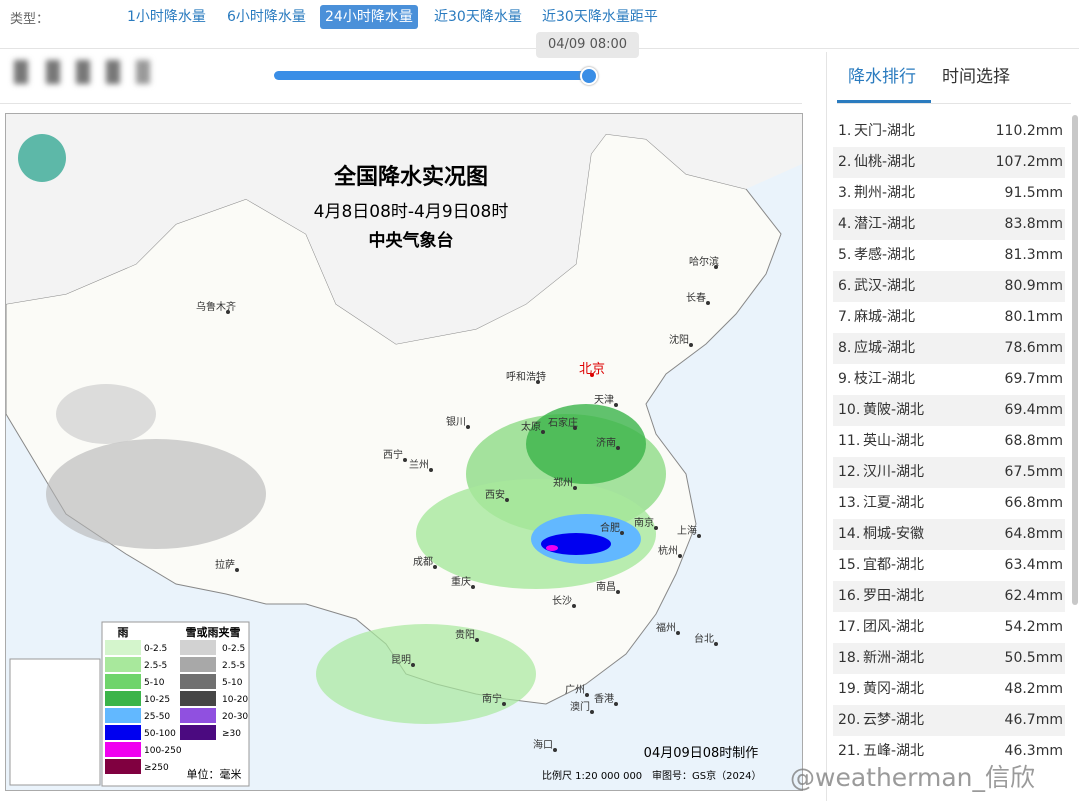 The height and width of the screenshot is (801, 1079). What do you see at coordinates (894, 627) in the screenshot?
I see `station-name: 团风-湖北` at bounding box center [894, 627].